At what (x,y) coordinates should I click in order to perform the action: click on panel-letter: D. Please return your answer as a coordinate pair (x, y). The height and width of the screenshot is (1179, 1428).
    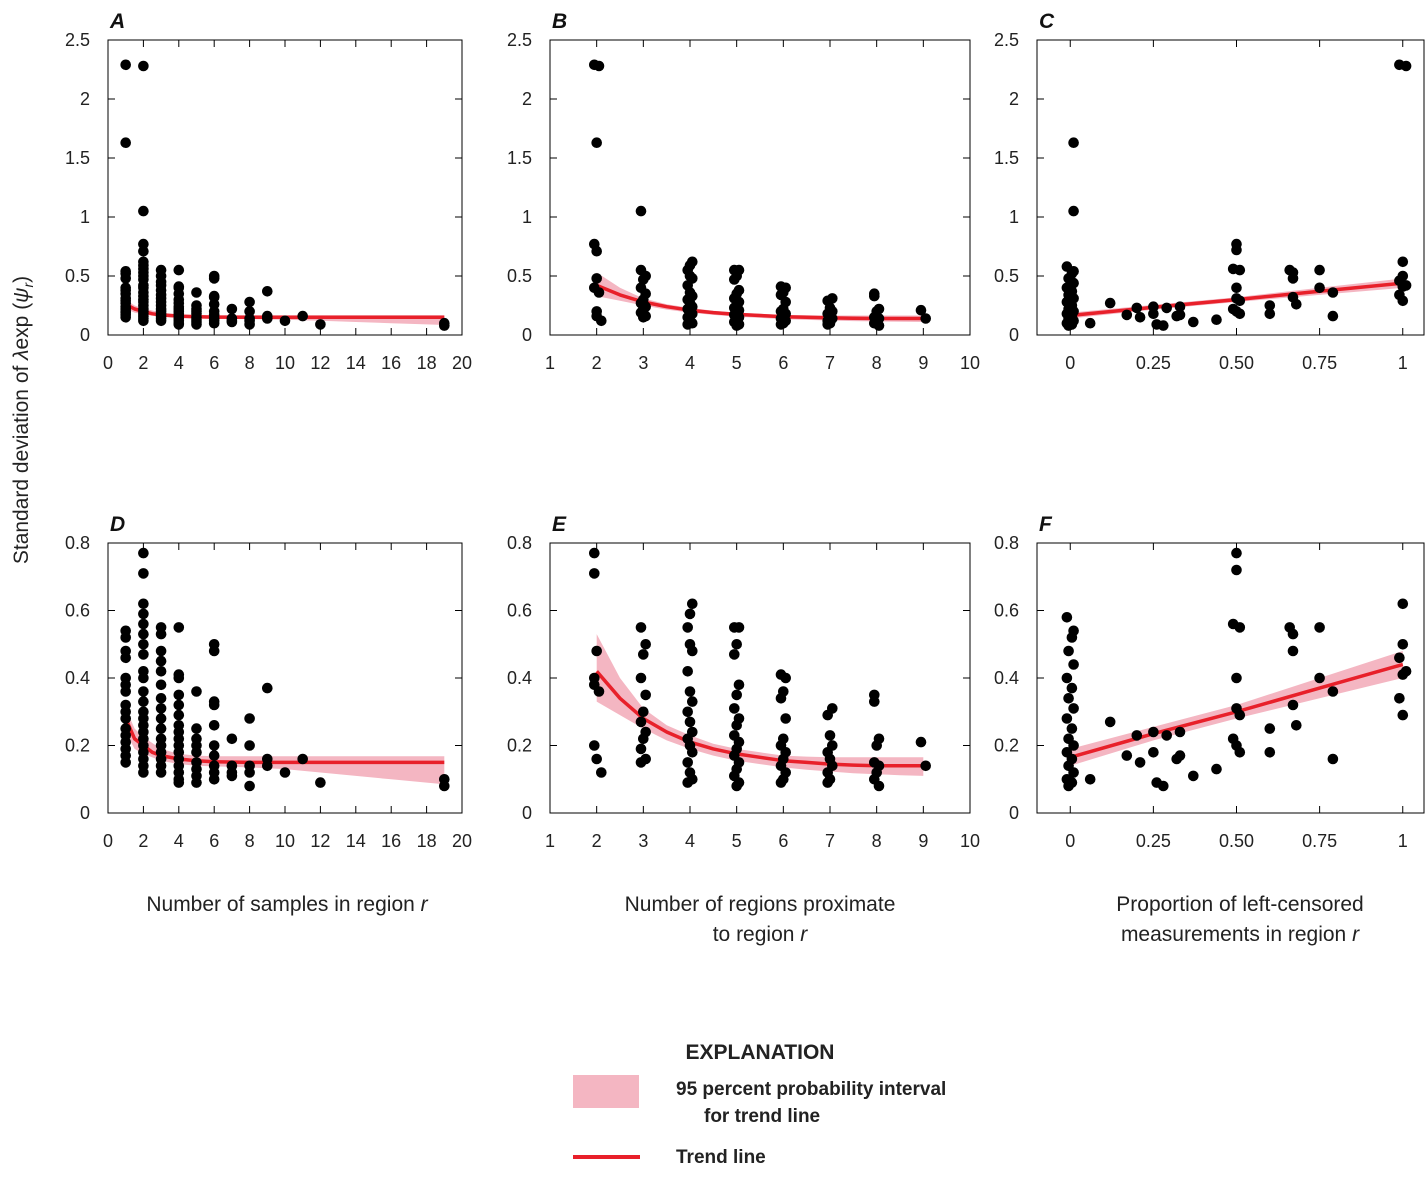
    Looking at the image, I should click on (117, 524).